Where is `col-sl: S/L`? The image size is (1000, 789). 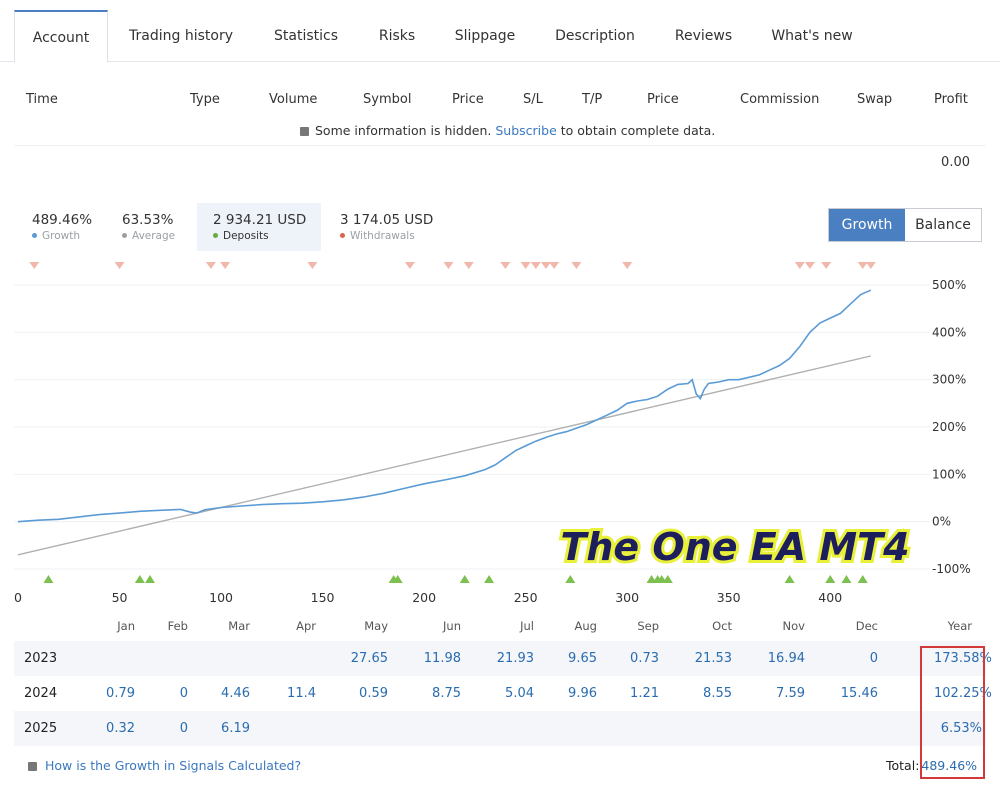 col-sl: S/L is located at coordinates (533, 99).